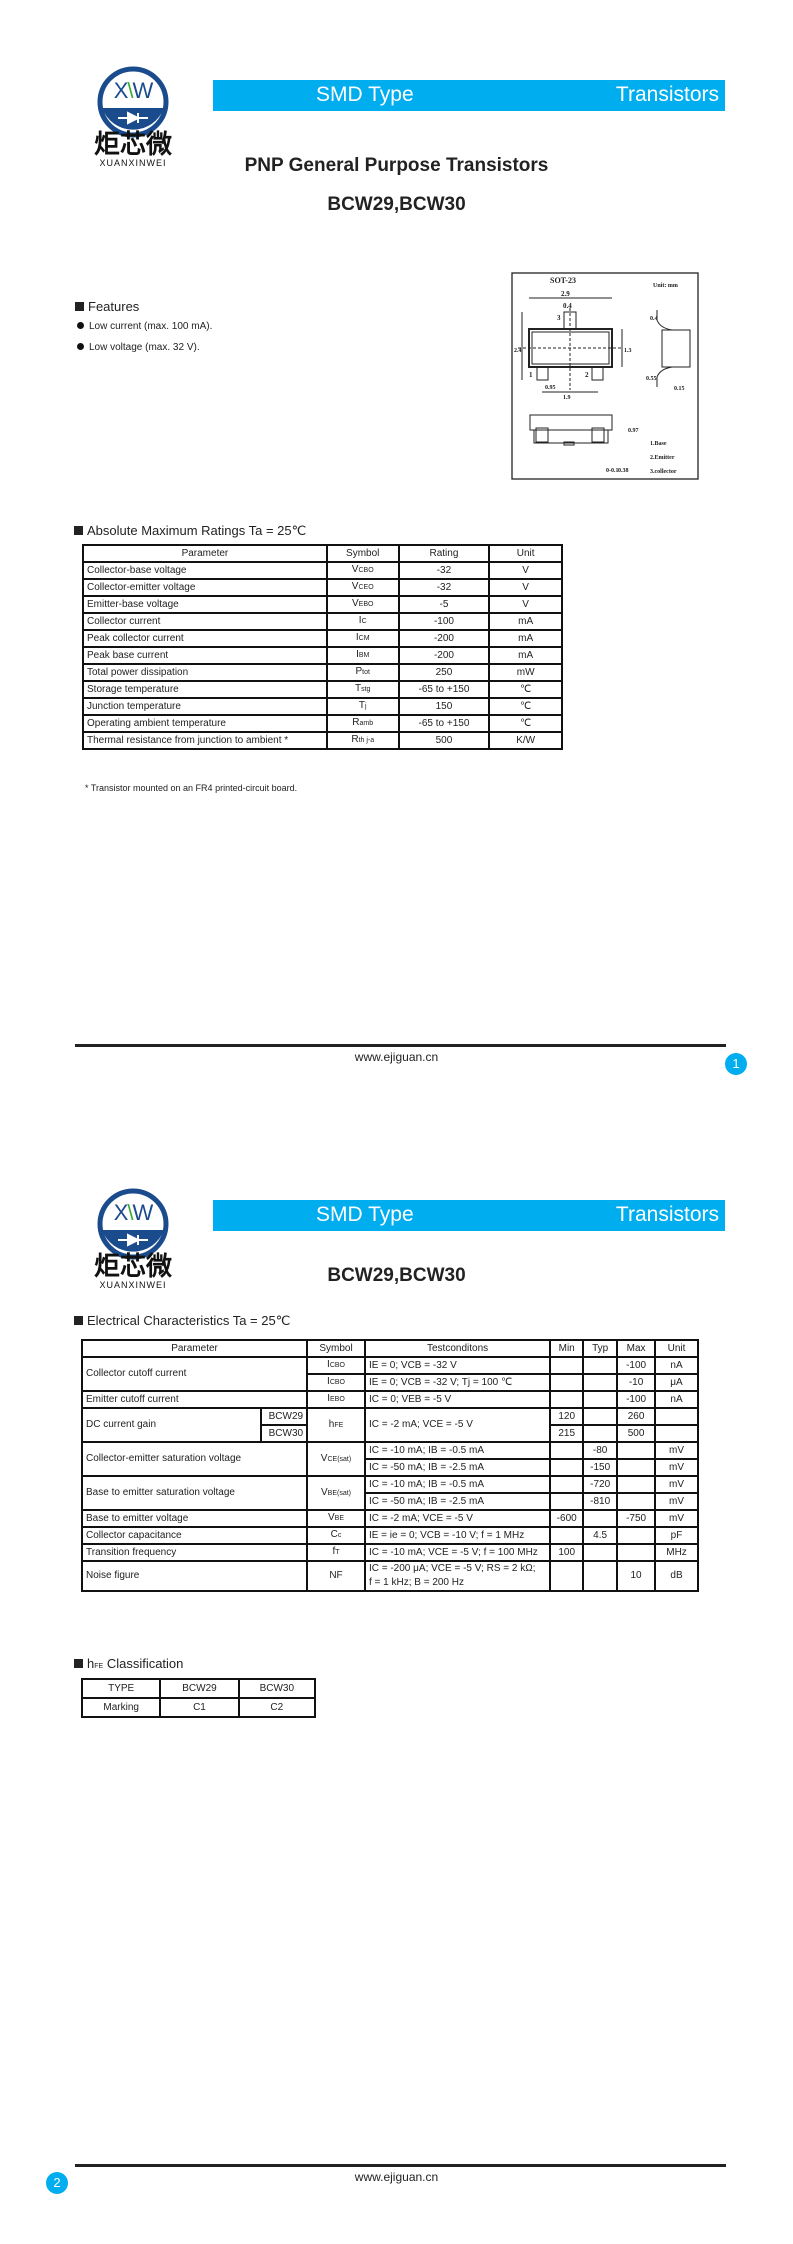 The height and width of the screenshot is (2244, 793). I want to click on max-cell: 260, so click(636, 1416).